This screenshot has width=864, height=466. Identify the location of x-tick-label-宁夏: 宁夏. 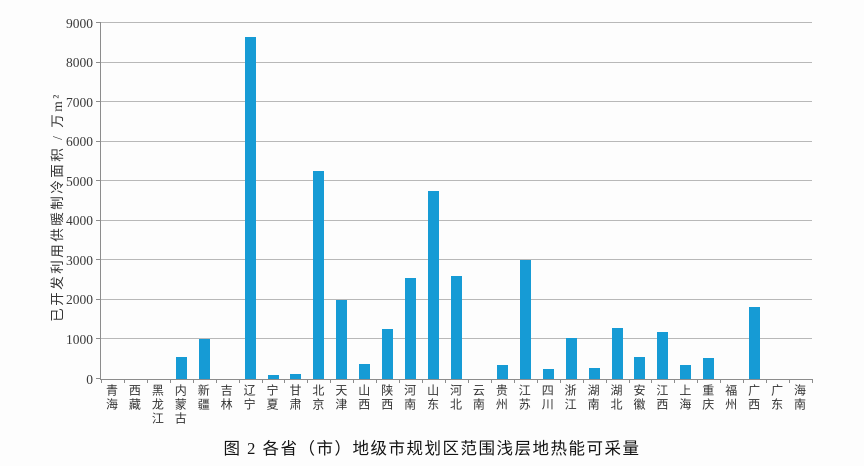
(272, 398).